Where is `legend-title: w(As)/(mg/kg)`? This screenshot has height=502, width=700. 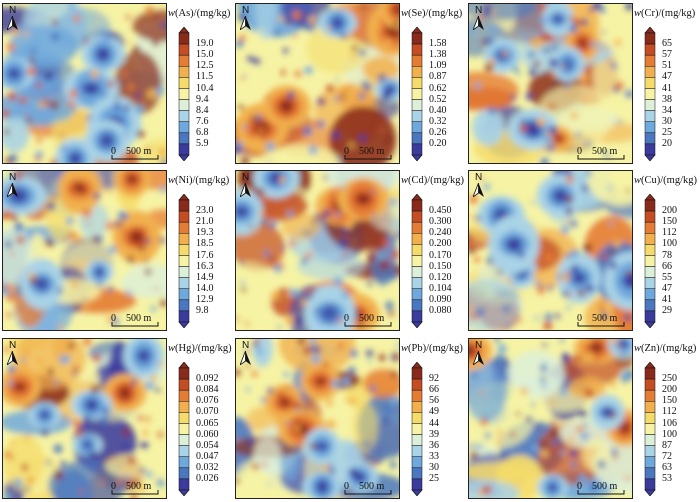 legend-title: w(As)/(mg/kg) is located at coordinates (199, 13).